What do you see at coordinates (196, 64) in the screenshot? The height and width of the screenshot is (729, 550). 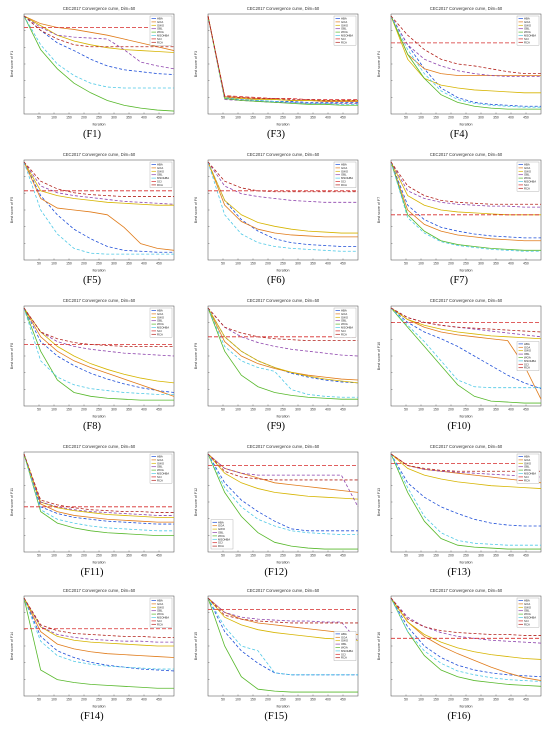 I see `y-axis-label: Best score of F3` at bounding box center [196, 64].